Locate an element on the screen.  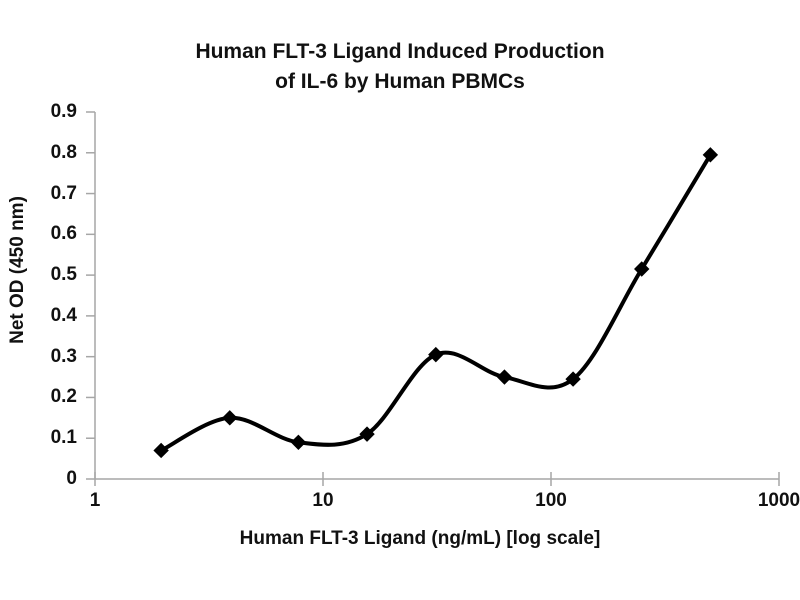
x-tick-label: 1000 is located at coordinates (778, 500).